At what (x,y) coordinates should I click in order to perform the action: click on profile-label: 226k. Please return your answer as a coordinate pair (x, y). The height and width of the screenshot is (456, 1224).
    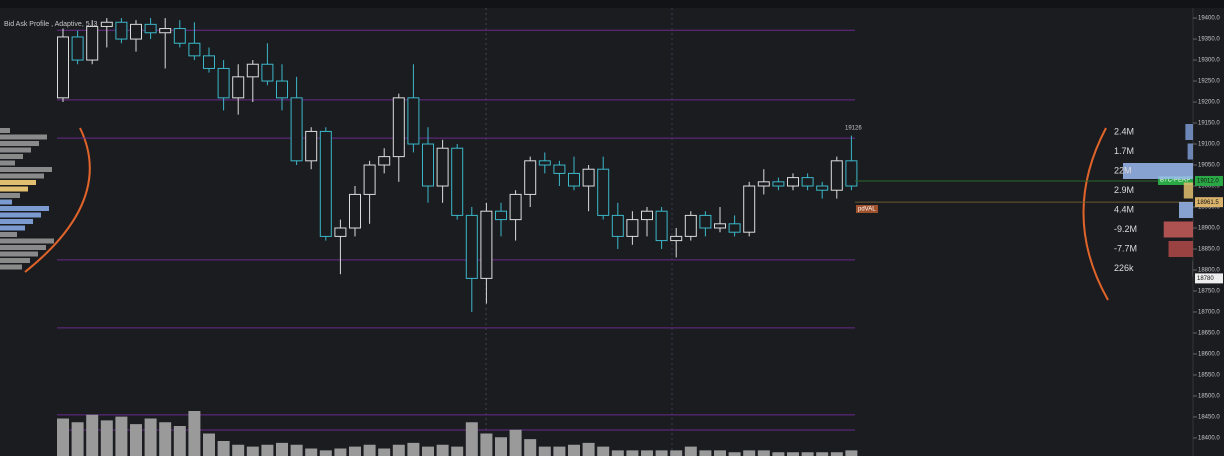
    Looking at the image, I should click on (1124, 268).